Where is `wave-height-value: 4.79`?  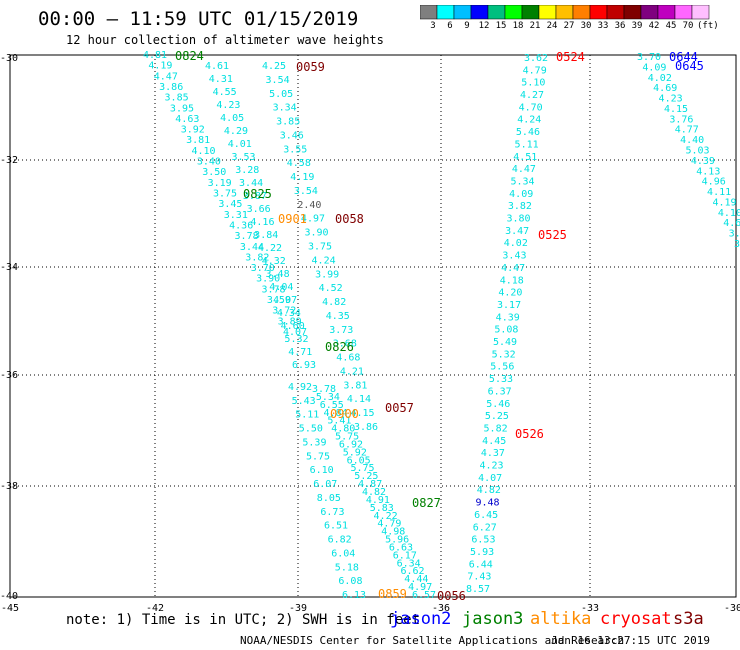 wave-height-value: 4.79 is located at coordinates (535, 70).